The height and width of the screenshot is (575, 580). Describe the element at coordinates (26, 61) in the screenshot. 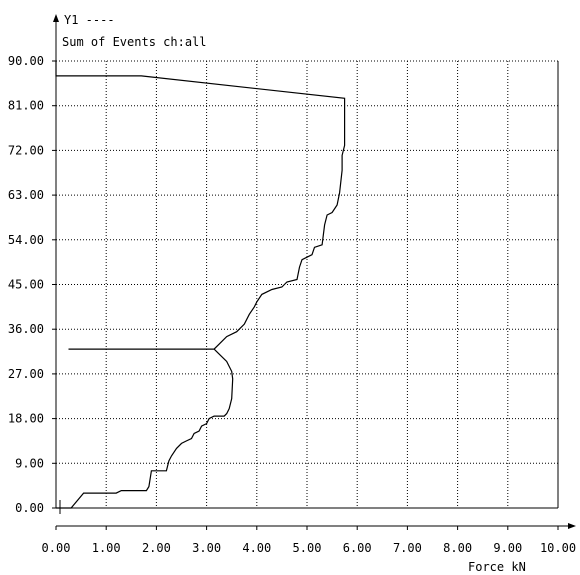

I see `y-tick-label: 90.00` at that location.